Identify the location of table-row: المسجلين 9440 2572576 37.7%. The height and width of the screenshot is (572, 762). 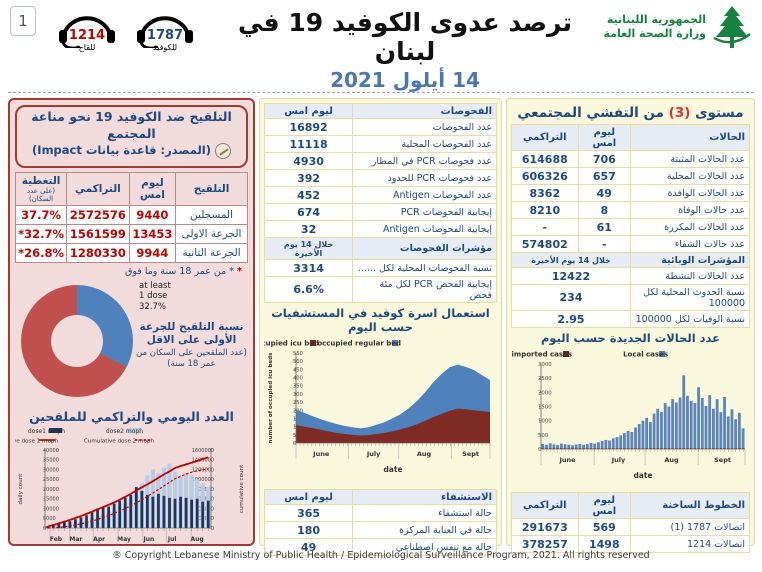
(131, 214).